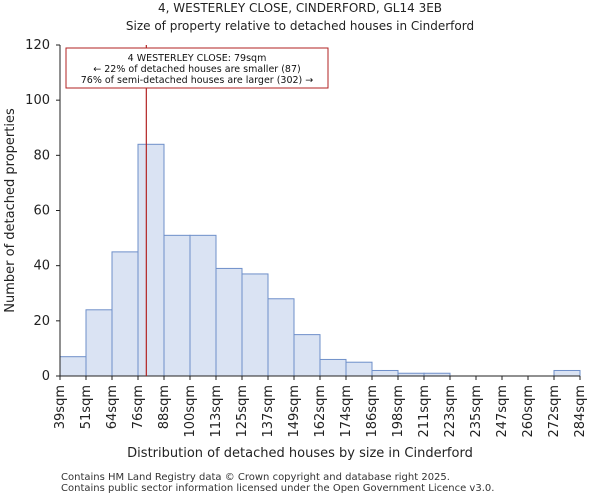  Describe the element at coordinates (99, 343) in the screenshot. I see `histogram-bar-51sqm` at that location.